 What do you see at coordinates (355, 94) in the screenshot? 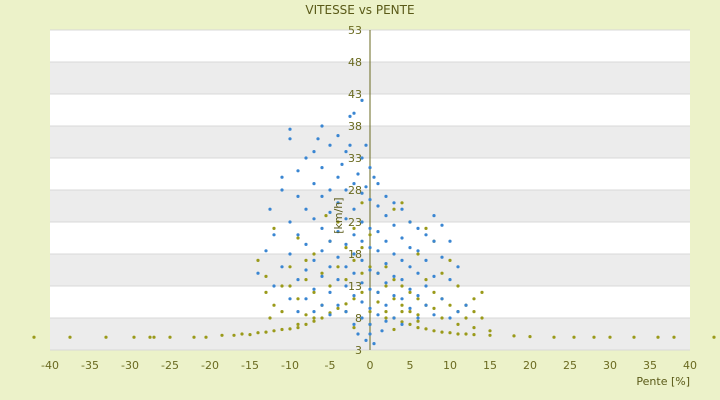
I see `y-tick-label: 43` at bounding box center [355, 94].